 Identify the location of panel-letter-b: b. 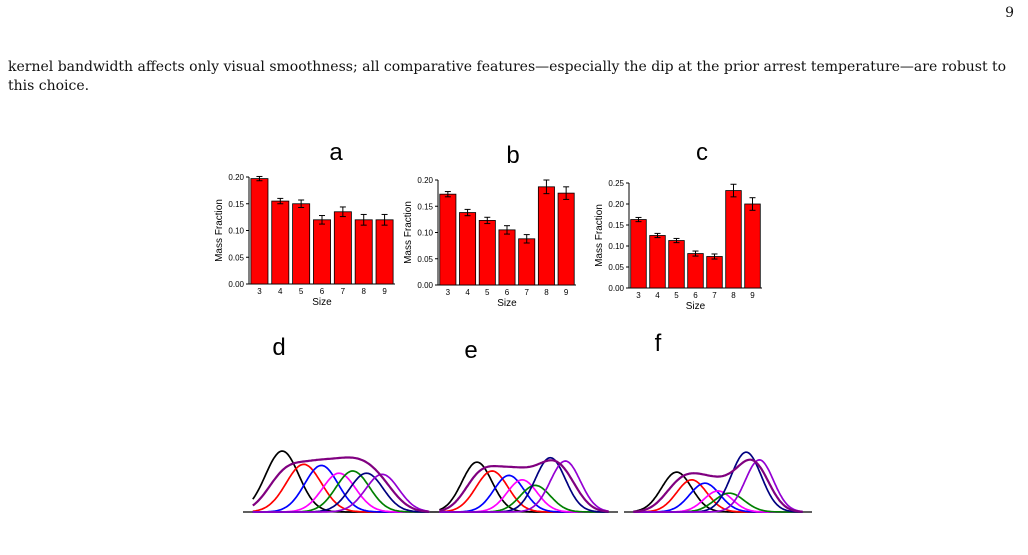
(512, 155).